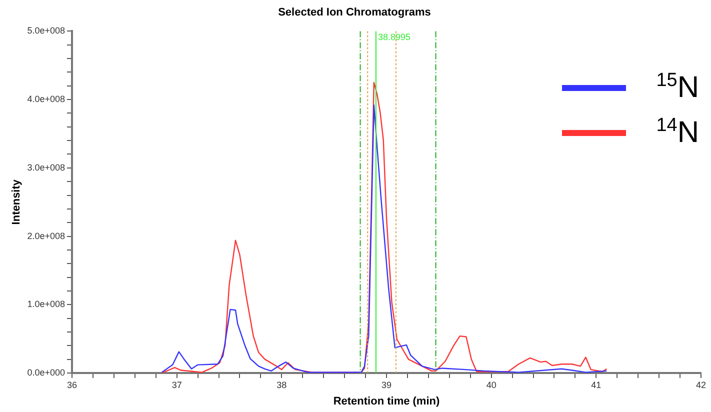  Describe the element at coordinates (46, 31) in the screenshot. I see `y-tick-label: 5.0e+008` at that location.